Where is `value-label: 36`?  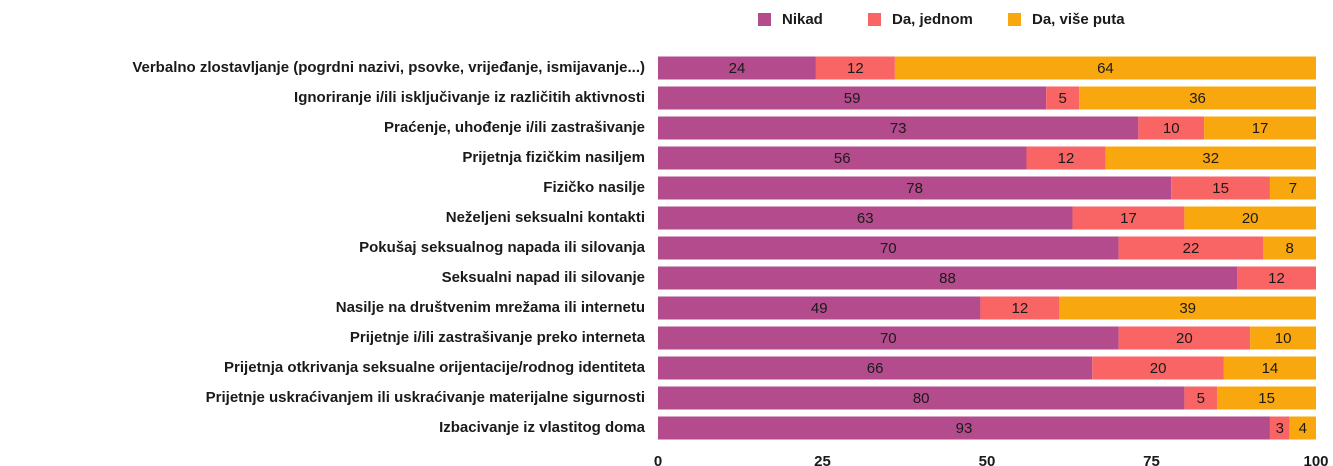
value-label: 36 is located at coordinates (1197, 98).